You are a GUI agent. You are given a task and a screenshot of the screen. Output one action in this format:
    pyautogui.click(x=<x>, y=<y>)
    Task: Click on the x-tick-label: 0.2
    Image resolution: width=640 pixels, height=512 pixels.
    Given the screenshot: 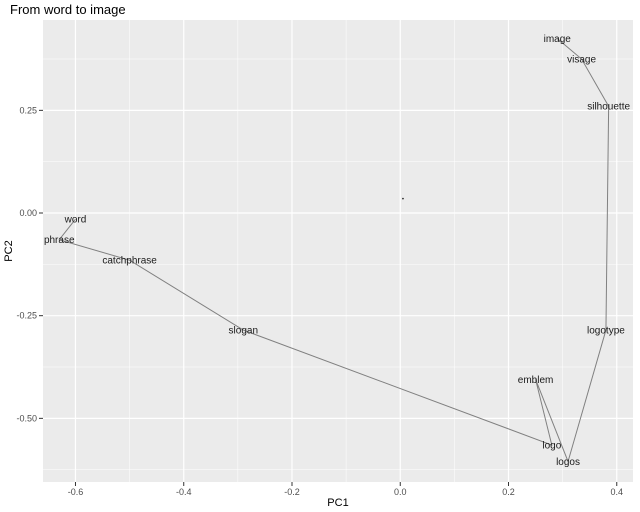 What is the action you would take?
    pyautogui.click(x=508, y=492)
    